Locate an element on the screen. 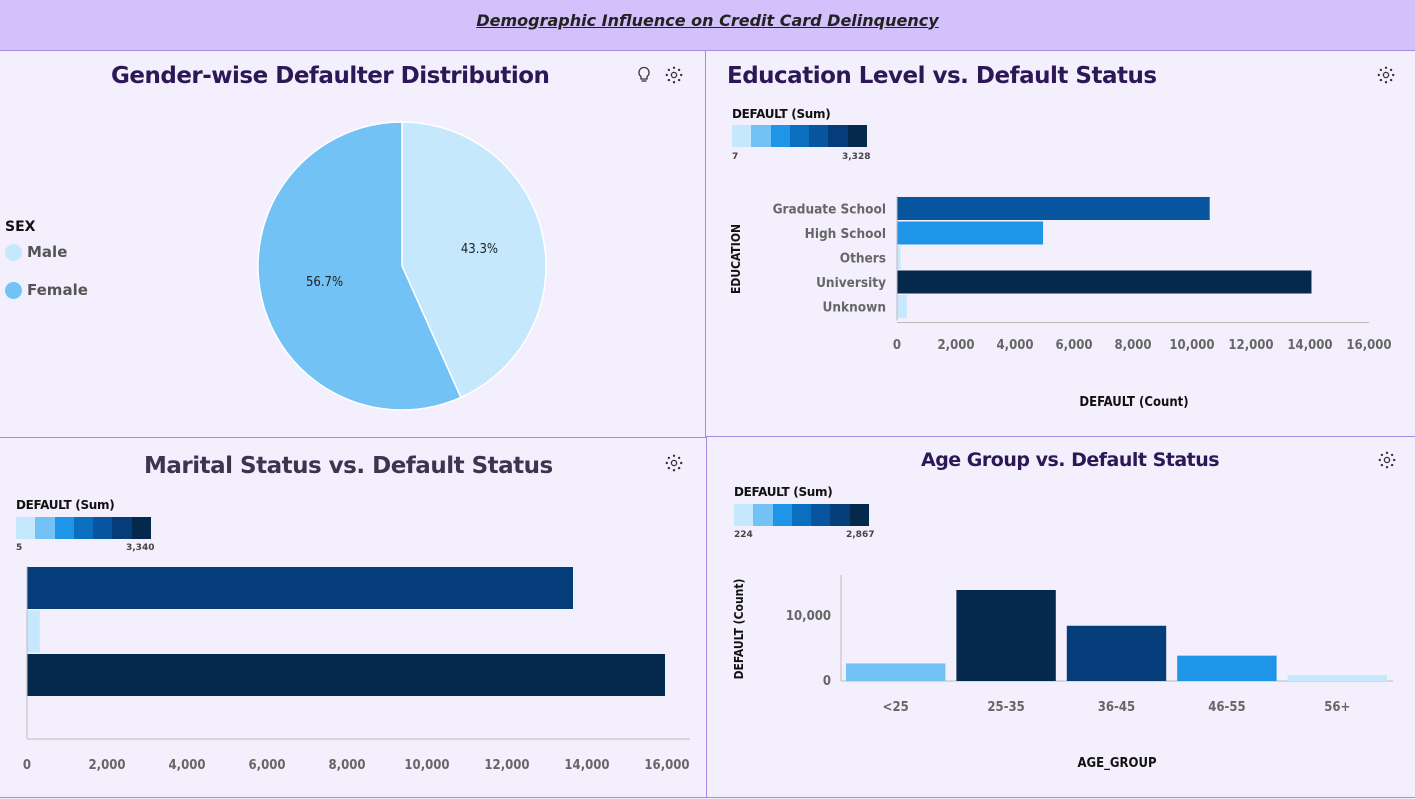 This screenshot has height=799, width=1415. education-category-label: Graduate School is located at coordinates (829, 210).